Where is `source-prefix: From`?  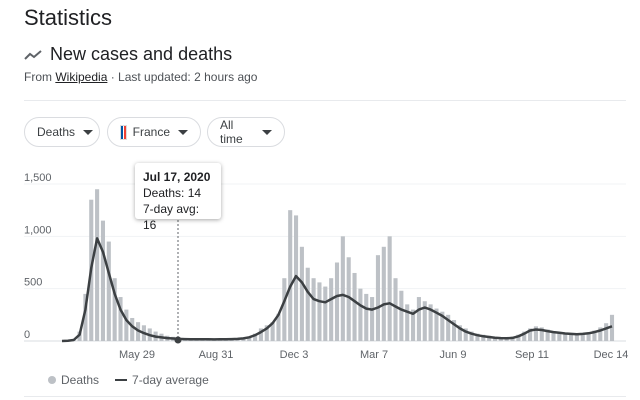
source-prefix: From is located at coordinates (40, 77).